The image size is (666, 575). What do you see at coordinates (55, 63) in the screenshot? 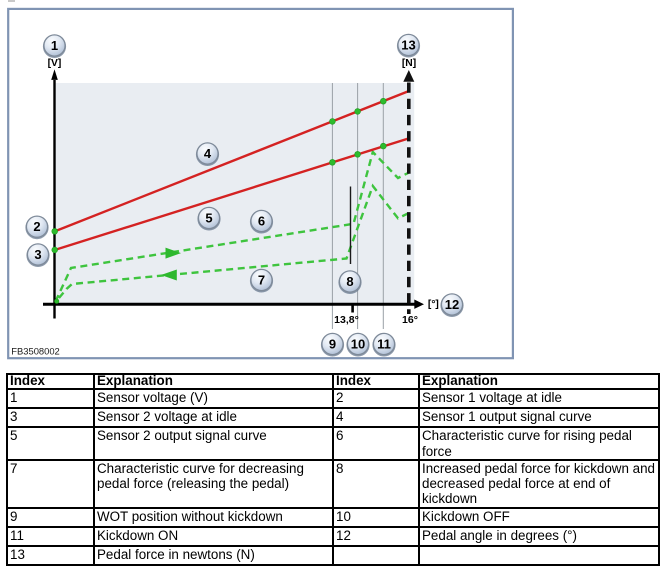
I see `svg-text: [V]` at bounding box center [55, 63].